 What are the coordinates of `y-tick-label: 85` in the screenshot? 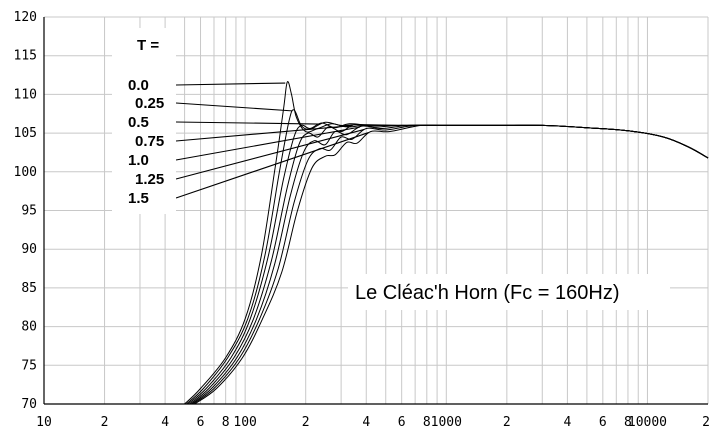 It's located at (29, 288).